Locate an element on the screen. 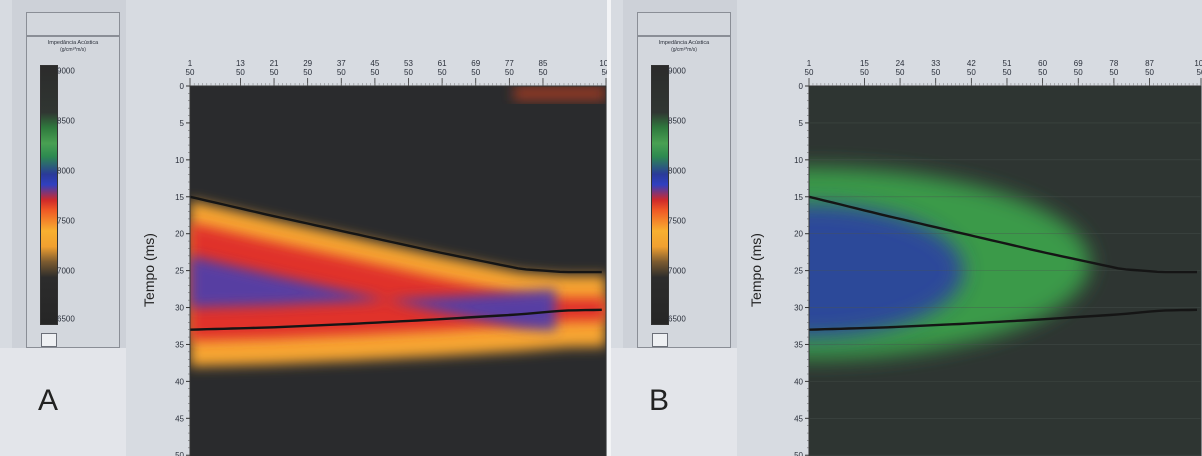 This screenshot has height=456, width=1202. x-tick-label: 24 is located at coordinates (900, 63).